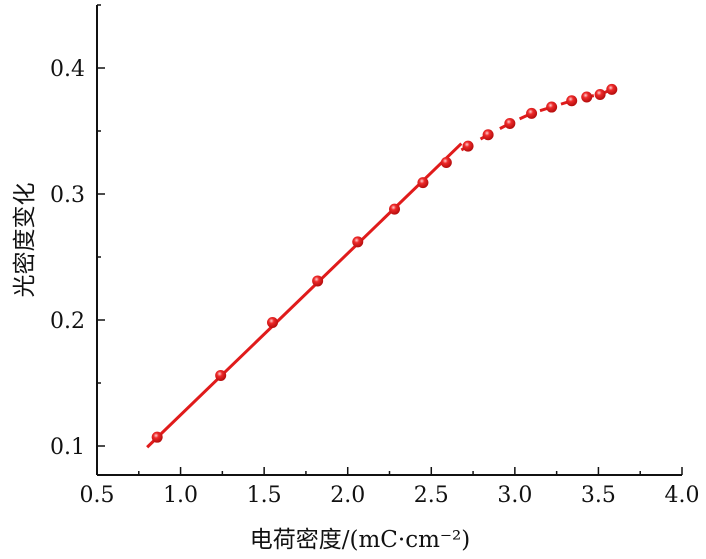 The image size is (706, 559). What do you see at coordinates (536, 120) in the screenshot?
I see `saturation-trend-line` at bounding box center [536, 120].